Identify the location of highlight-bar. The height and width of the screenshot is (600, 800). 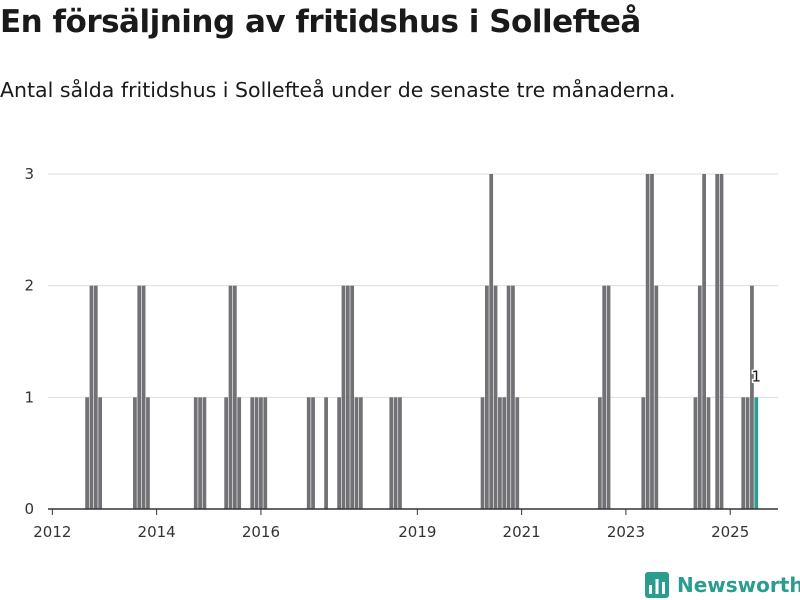
(756, 453).